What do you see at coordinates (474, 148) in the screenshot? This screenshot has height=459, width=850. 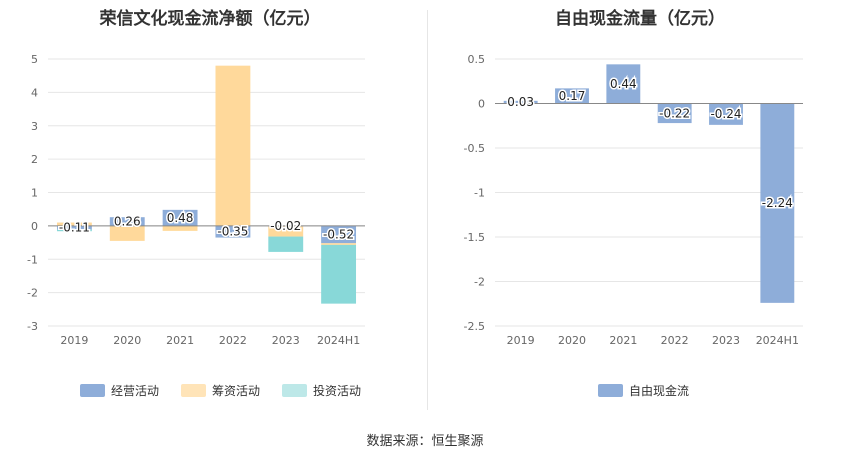 I see `y-tick-label: -0.5` at bounding box center [474, 148].